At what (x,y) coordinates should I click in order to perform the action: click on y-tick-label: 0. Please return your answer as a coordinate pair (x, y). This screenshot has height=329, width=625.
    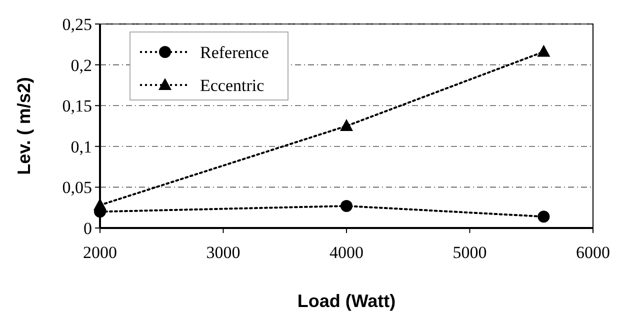
    Looking at the image, I should click on (88, 228).